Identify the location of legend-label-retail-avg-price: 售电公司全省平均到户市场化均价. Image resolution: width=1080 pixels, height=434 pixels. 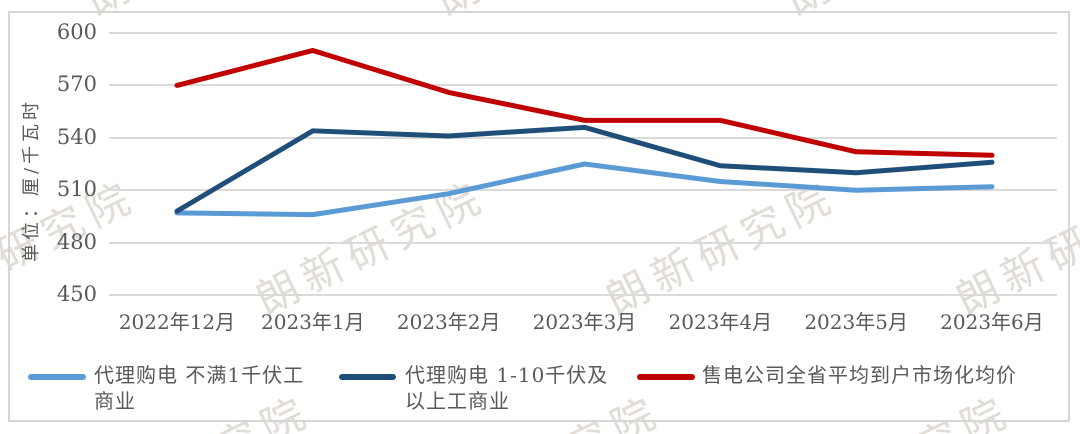
(887, 375).